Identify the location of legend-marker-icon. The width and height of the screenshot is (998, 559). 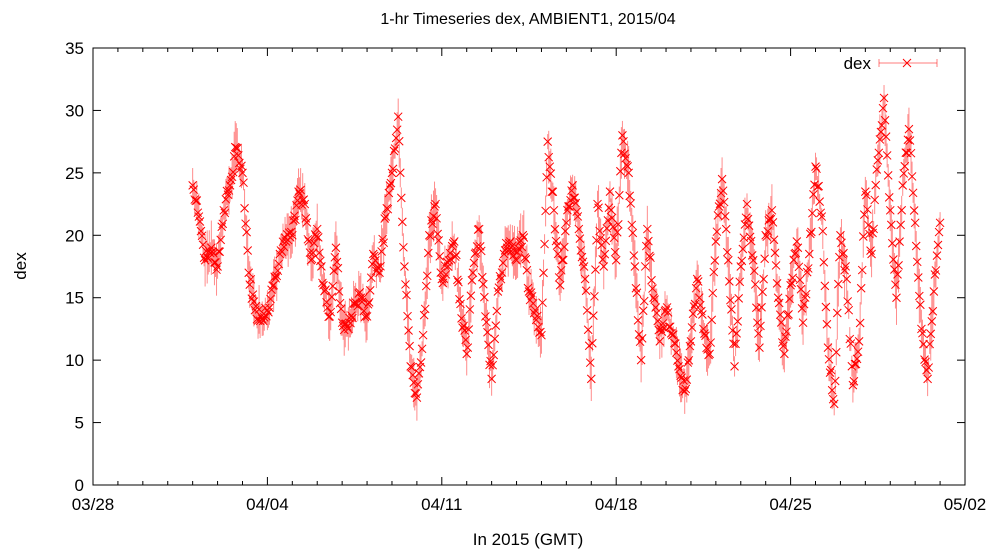
(907, 63).